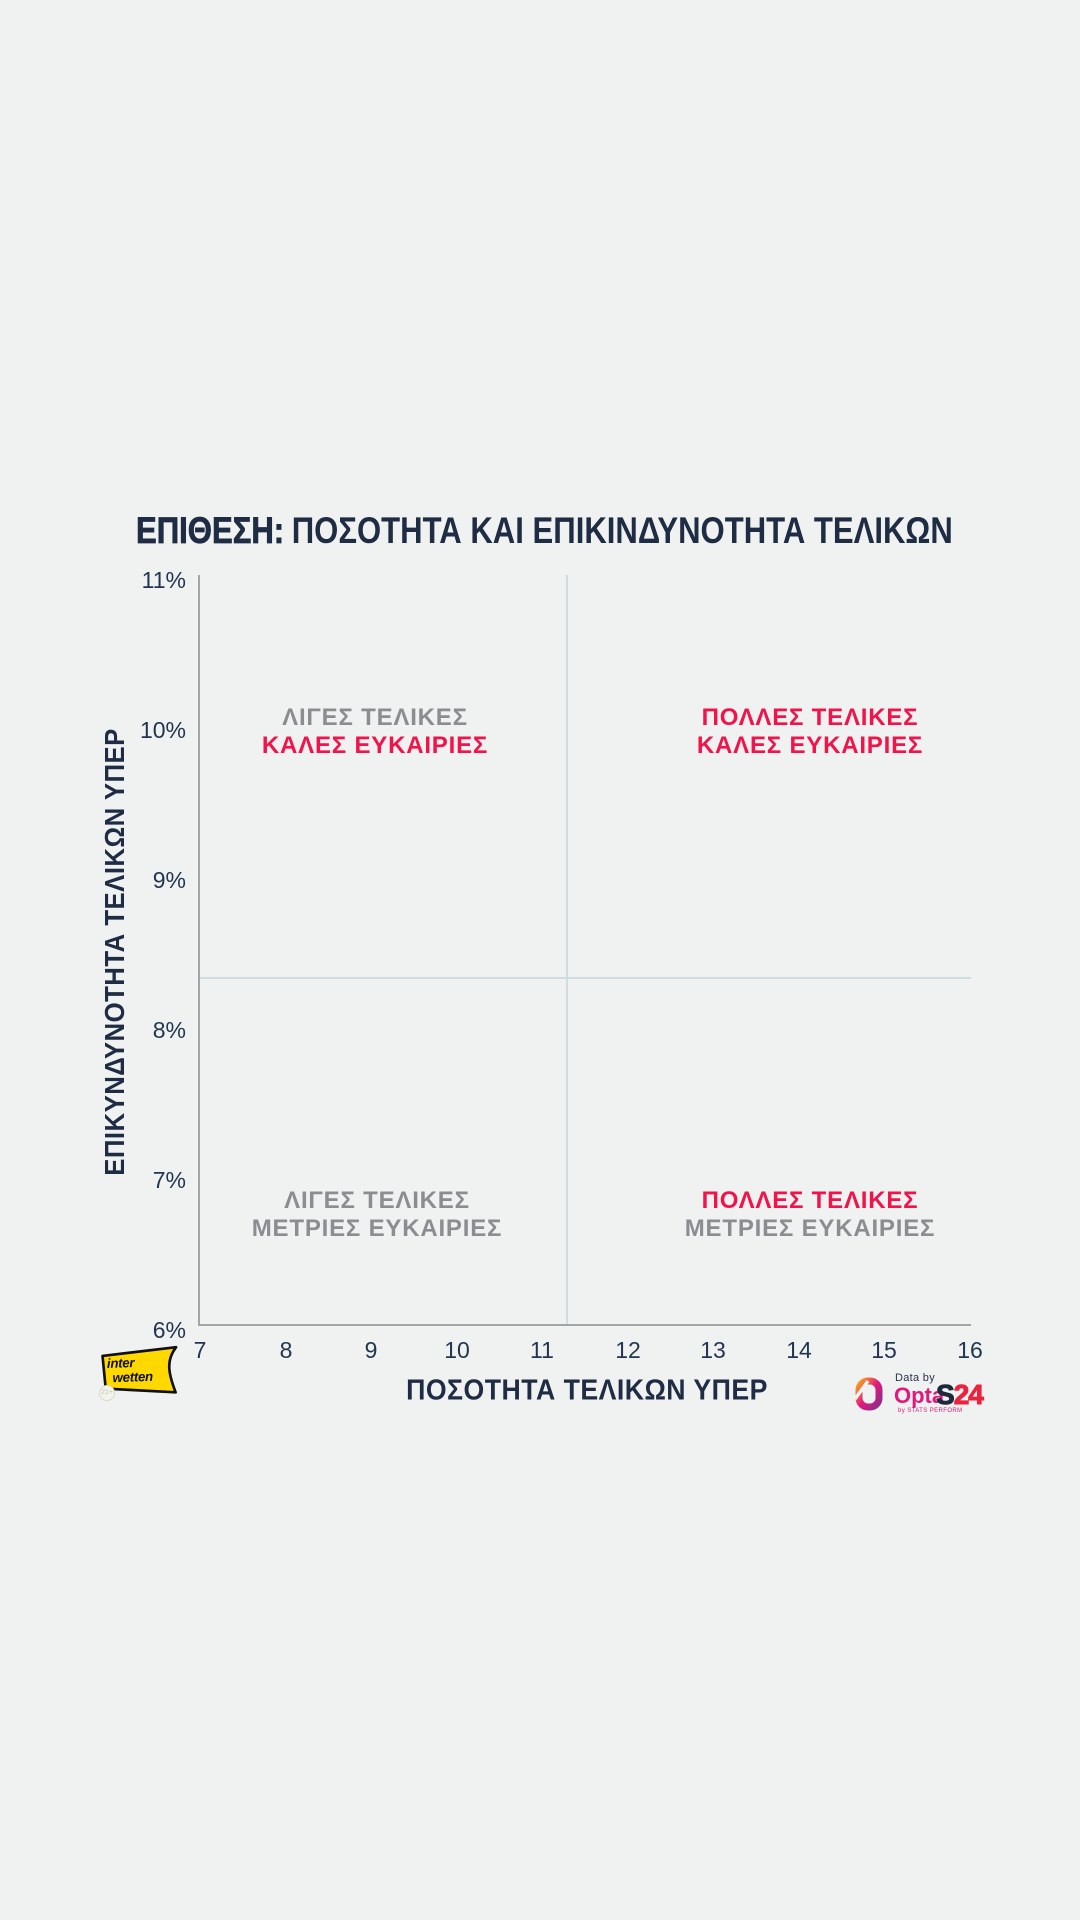 This screenshot has width=1080, height=1920. Describe the element at coordinates (375, 745) in the screenshot. I see `quadrant-tl-line2: ΚΑΛΕΣ ΕΥΚΑΙΡΙΕΣ` at that location.